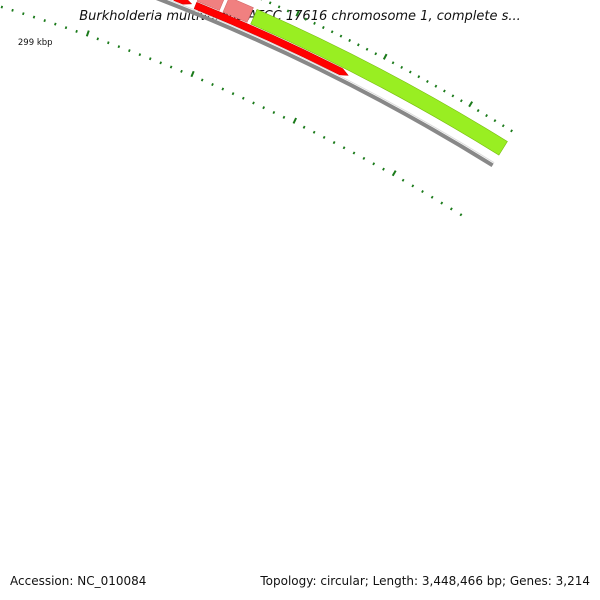  What do you see at coordinates (379, 82) in the screenshot?
I see `highlighted-region` at bounding box center [379, 82].